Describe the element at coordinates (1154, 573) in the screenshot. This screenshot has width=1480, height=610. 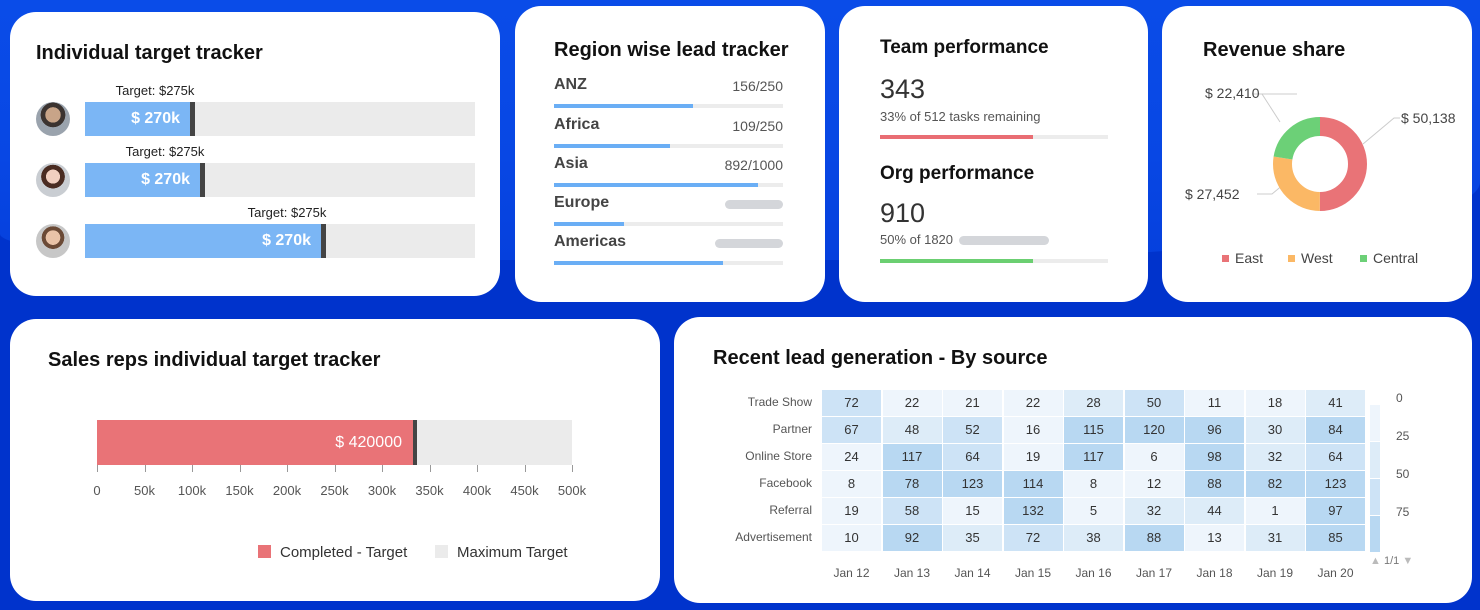
I see `column-label: Jan 17` at that location.